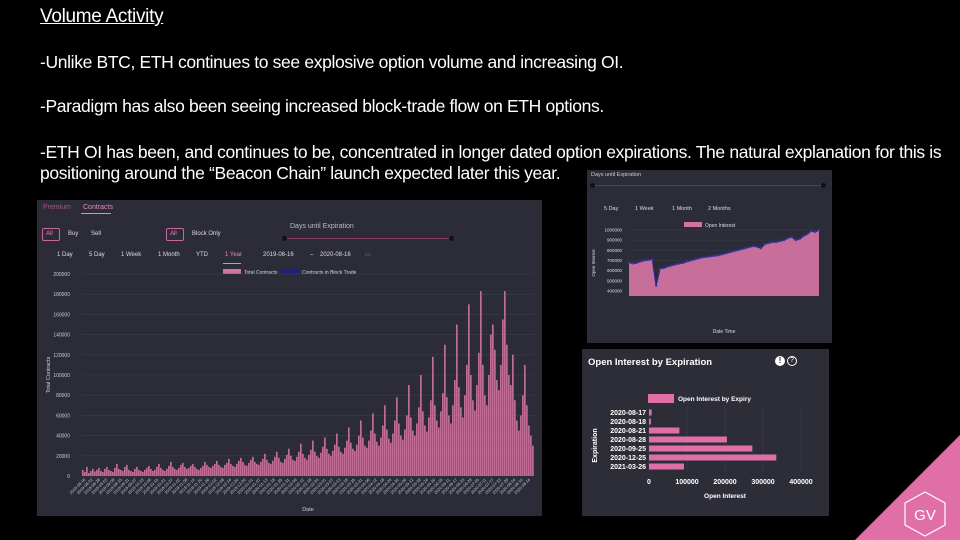 The image size is (960, 540). Describe the element at coordinates (61, 295) in the screenshot. I see `y-tick-label: 180000` at that location.